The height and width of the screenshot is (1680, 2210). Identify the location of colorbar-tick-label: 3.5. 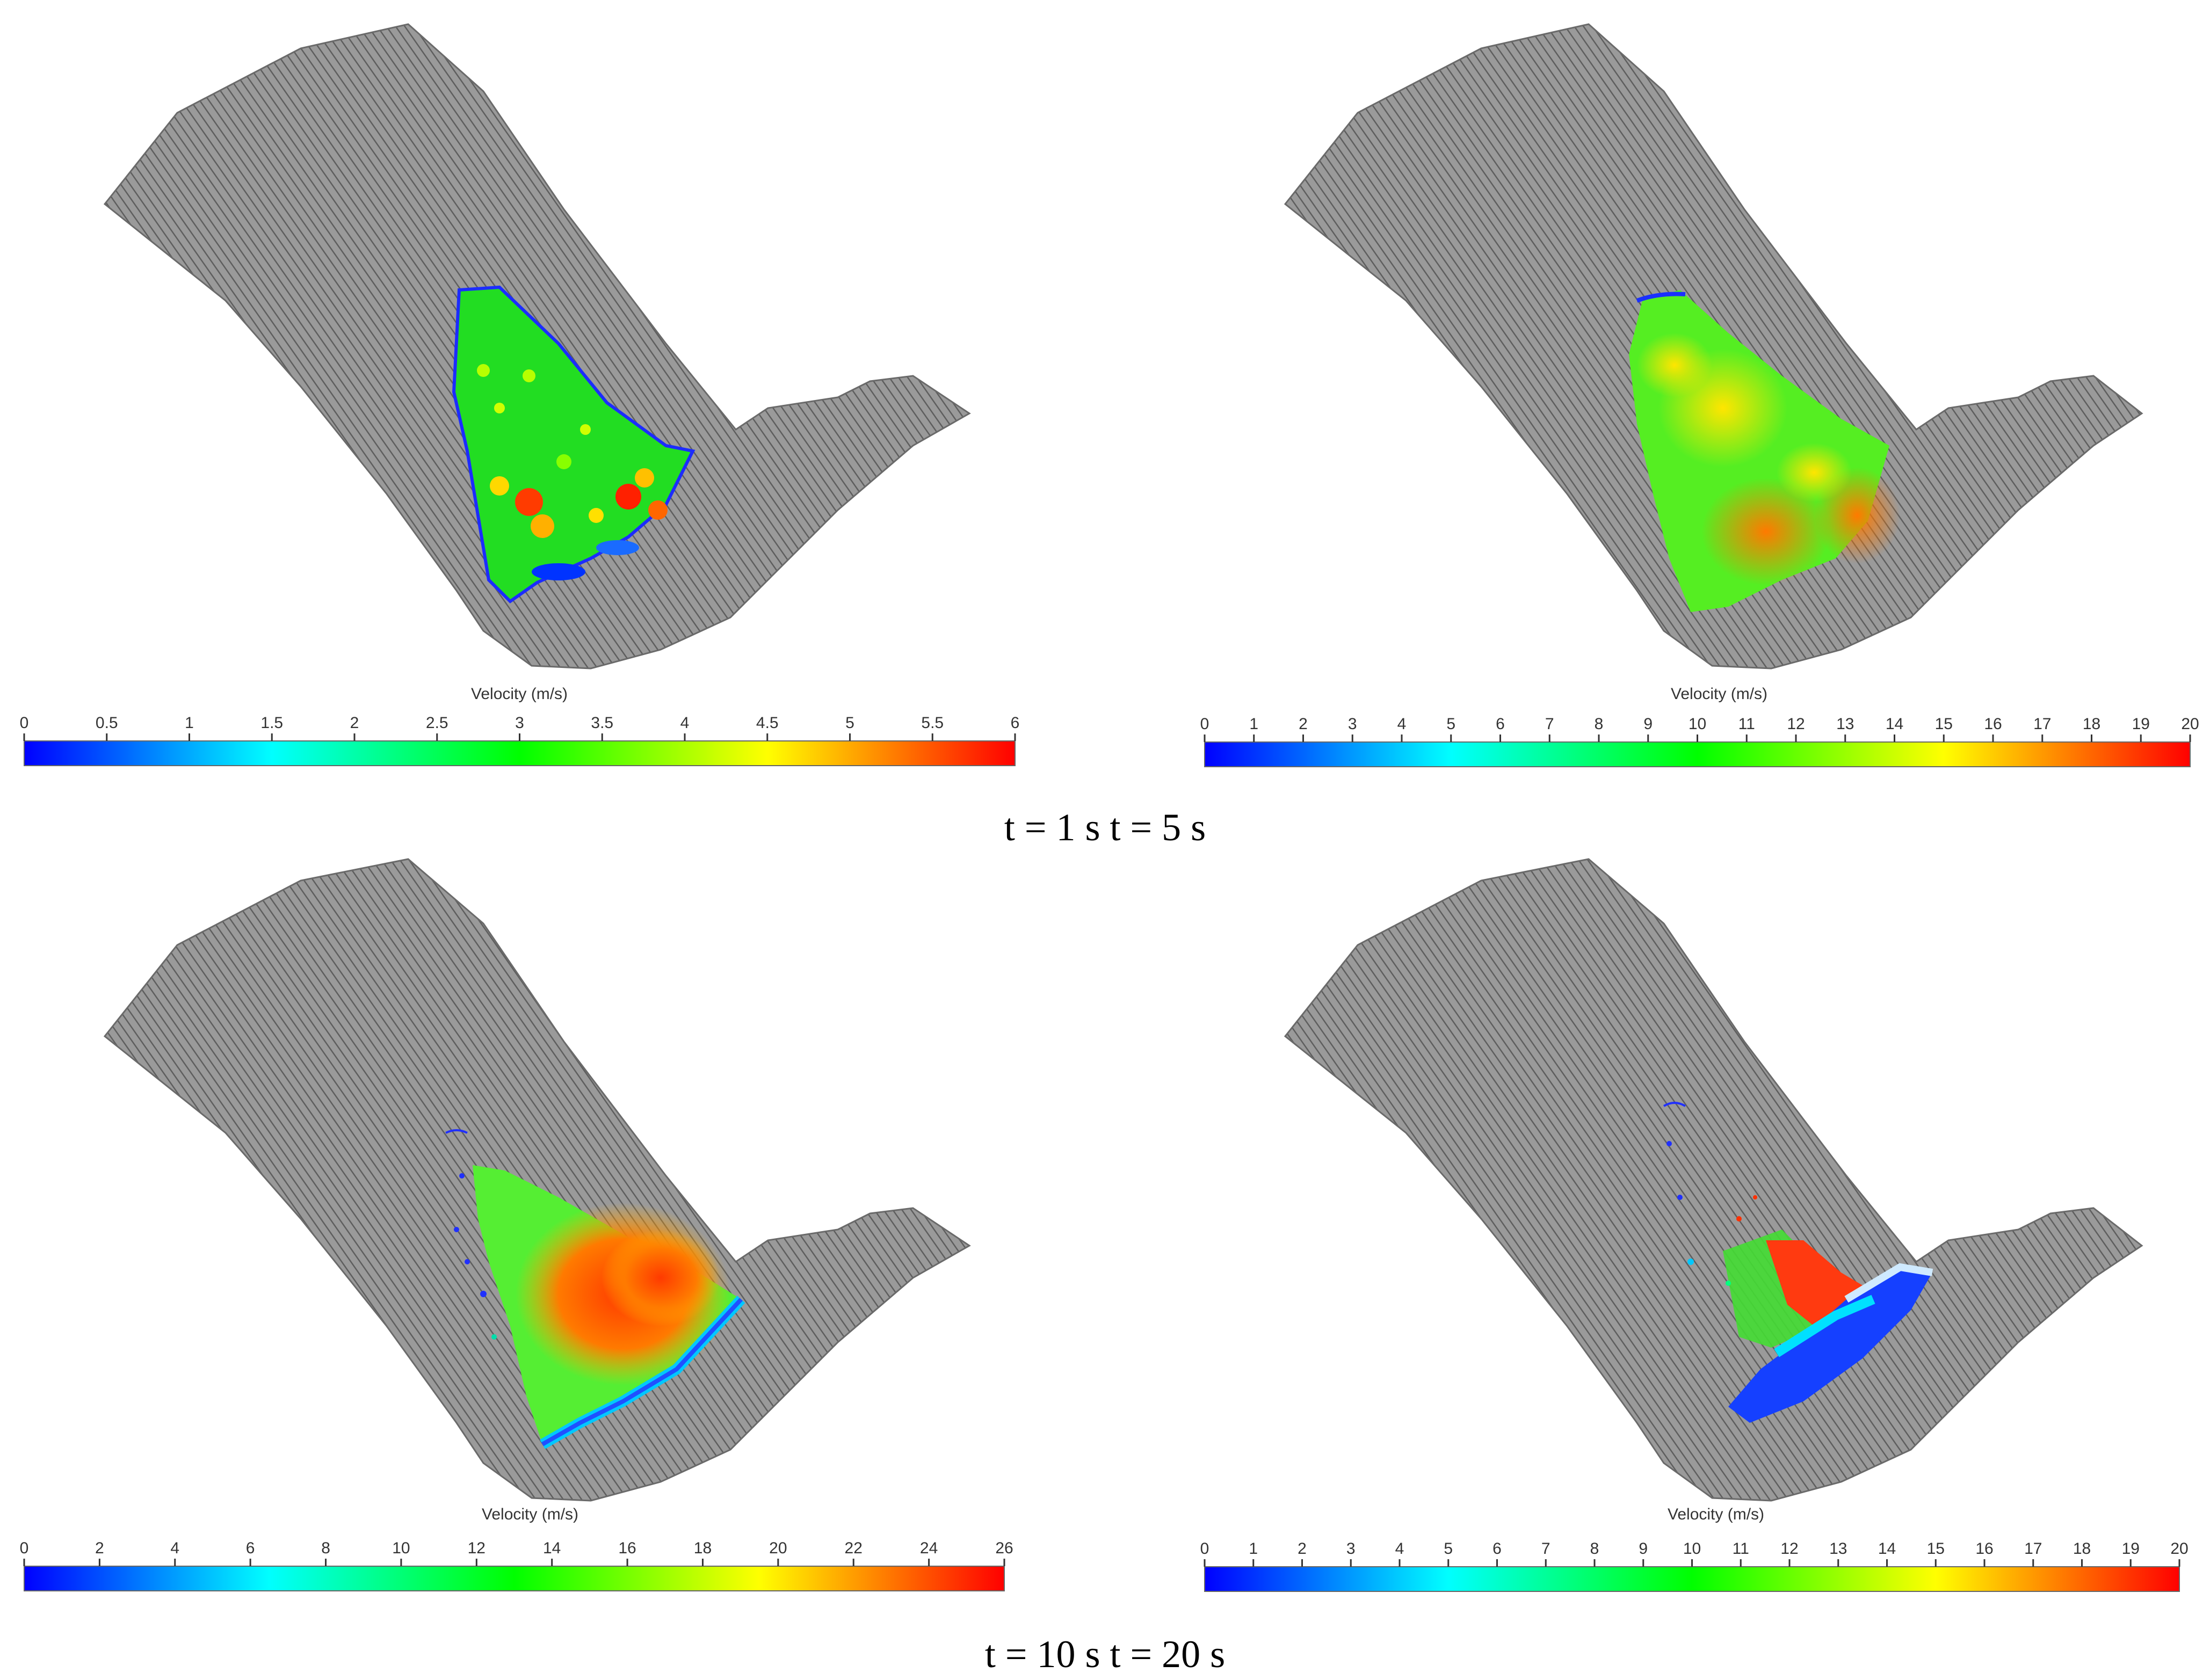
(602, 723).